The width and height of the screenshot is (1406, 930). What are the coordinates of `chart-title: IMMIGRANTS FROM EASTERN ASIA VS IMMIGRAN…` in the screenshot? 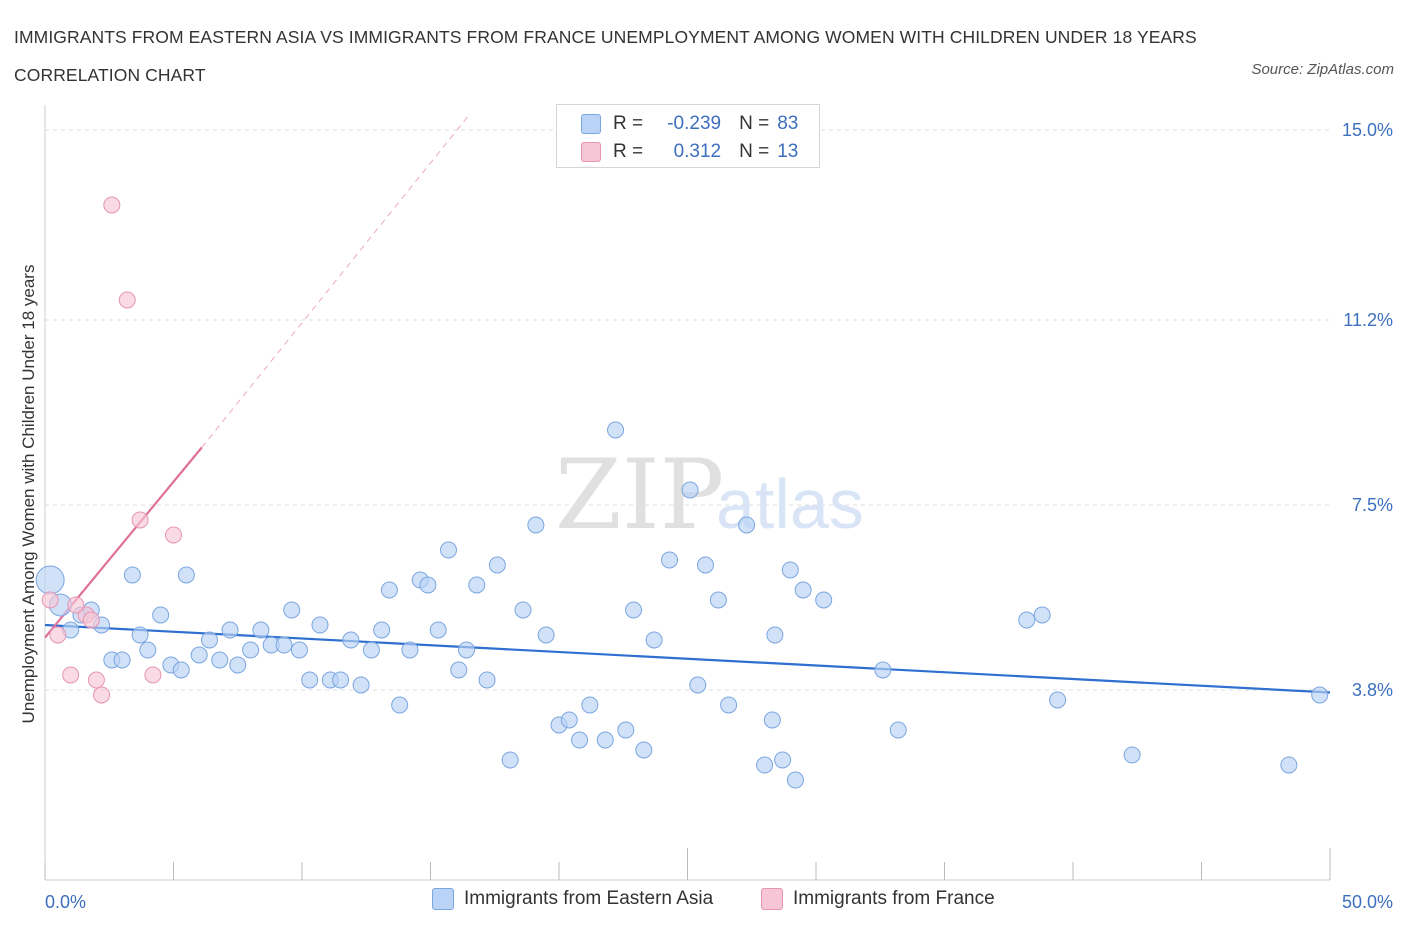 It's located at (605, 56).